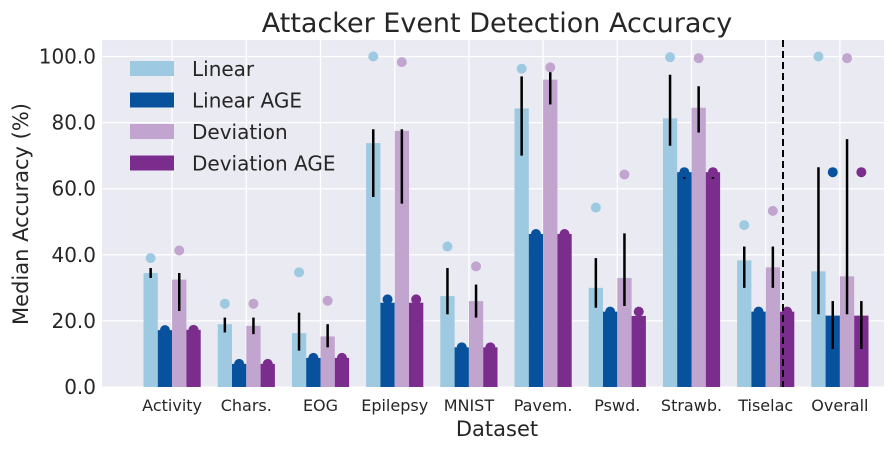 The image size is (894, 450). Describe the element at coordinates (543, 405) in the screenshot. I see `x-tick-label: Pavem.` at that location.